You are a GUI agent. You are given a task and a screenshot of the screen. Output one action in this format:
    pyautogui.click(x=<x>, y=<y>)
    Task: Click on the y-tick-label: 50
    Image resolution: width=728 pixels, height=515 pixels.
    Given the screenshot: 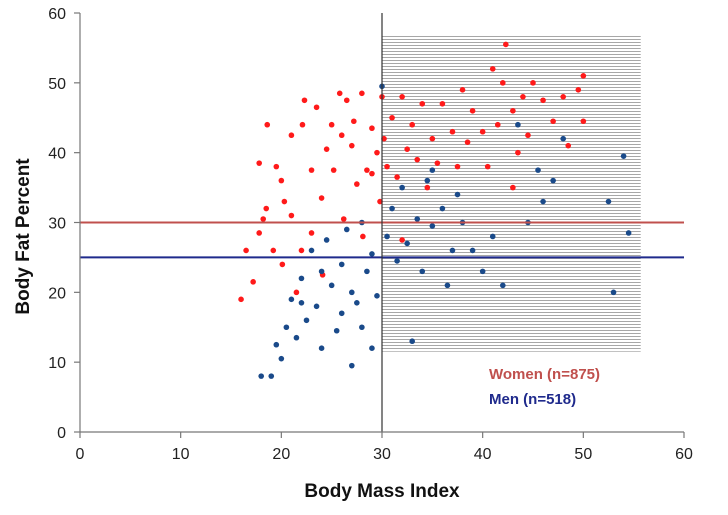 What is the action you would take?
    pyautogui.click(x=57, y=84)
    